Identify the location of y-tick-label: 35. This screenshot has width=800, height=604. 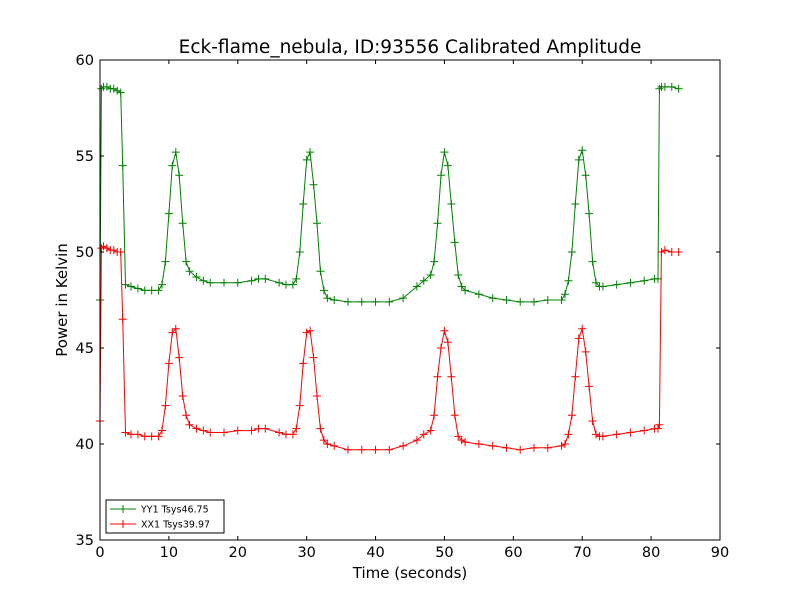
(85, 541).